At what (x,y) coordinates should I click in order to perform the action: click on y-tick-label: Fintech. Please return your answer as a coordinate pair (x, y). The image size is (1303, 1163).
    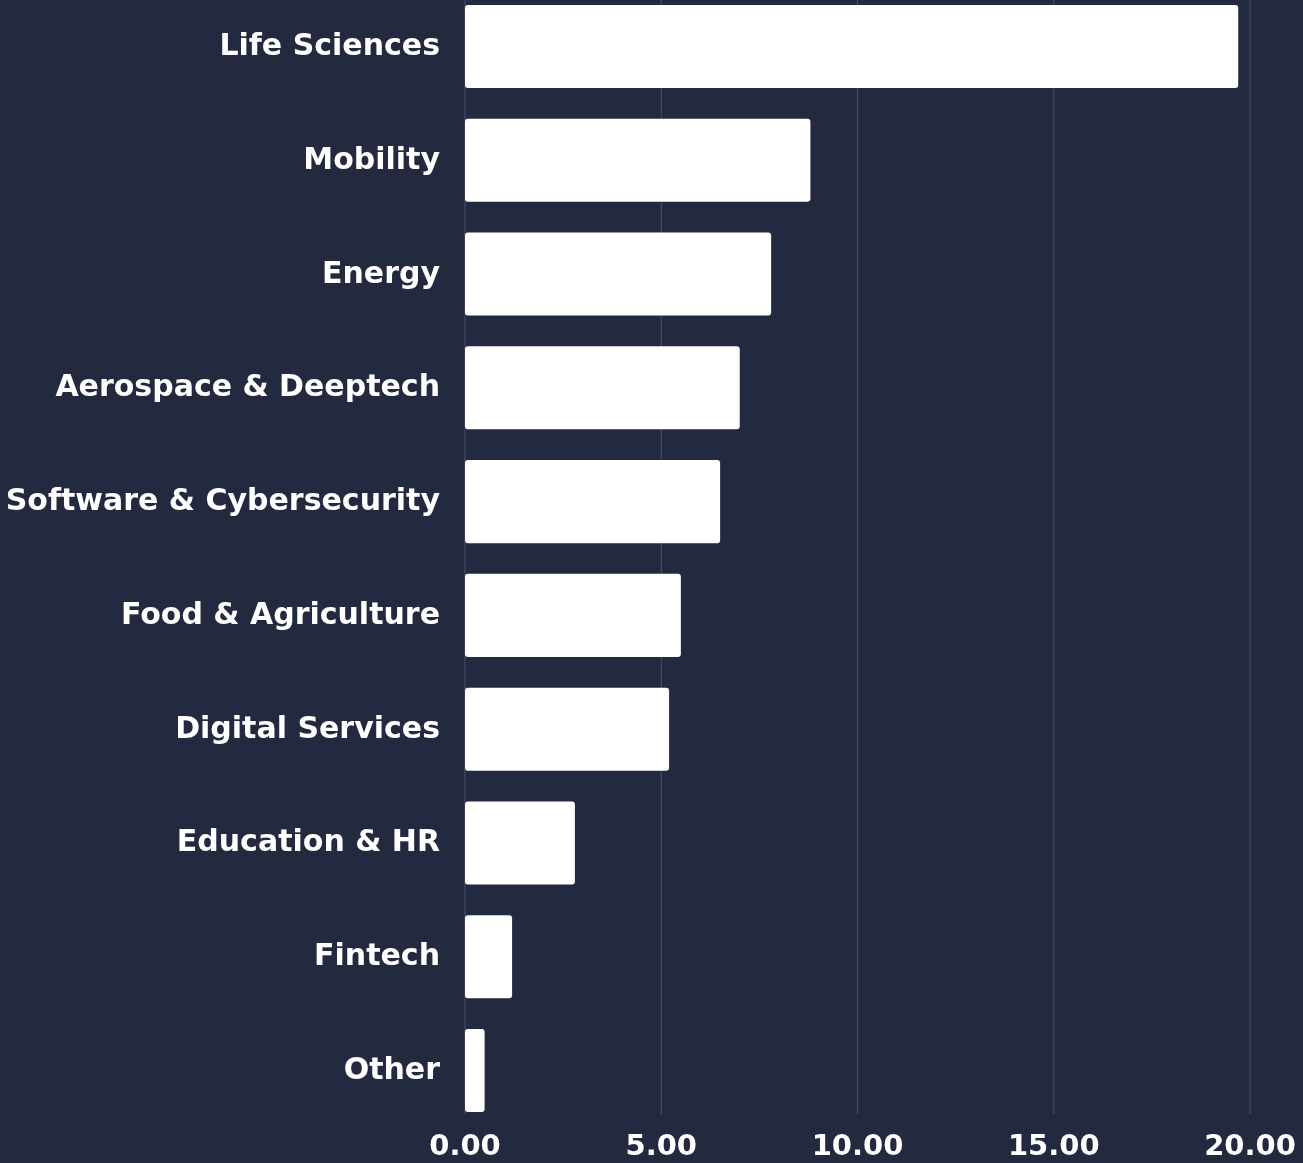
    Looking at the image, I should click on (377, 955).